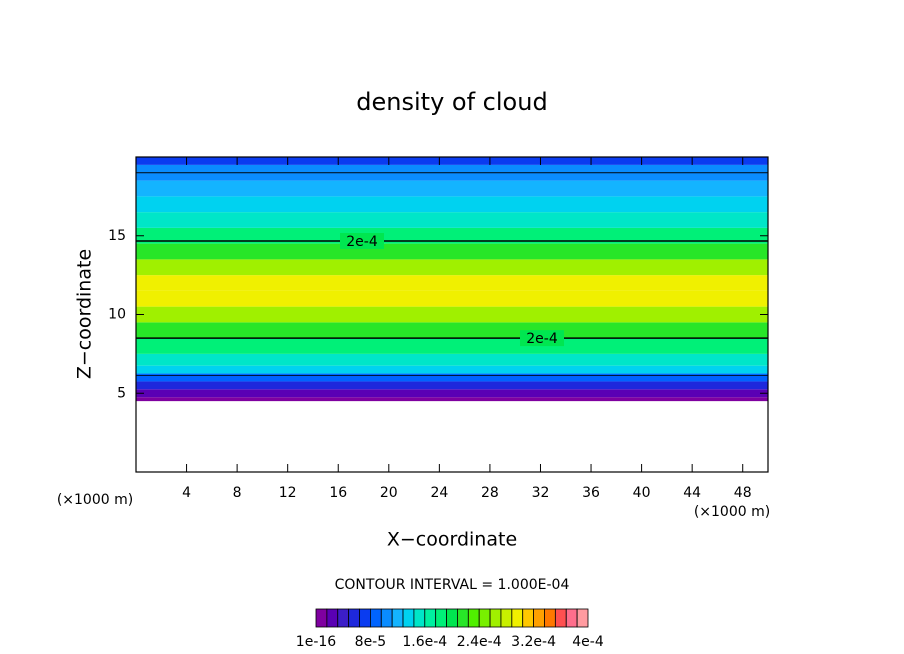 The image size is (904, 654). I want to click on x-tick-label: 12, so click(288, 493).